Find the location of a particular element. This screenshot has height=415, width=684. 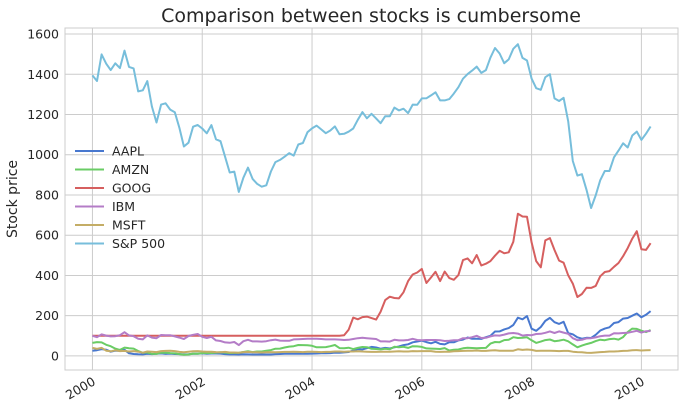

y-tick-label: 1000 is located at coordinates (43, 154).